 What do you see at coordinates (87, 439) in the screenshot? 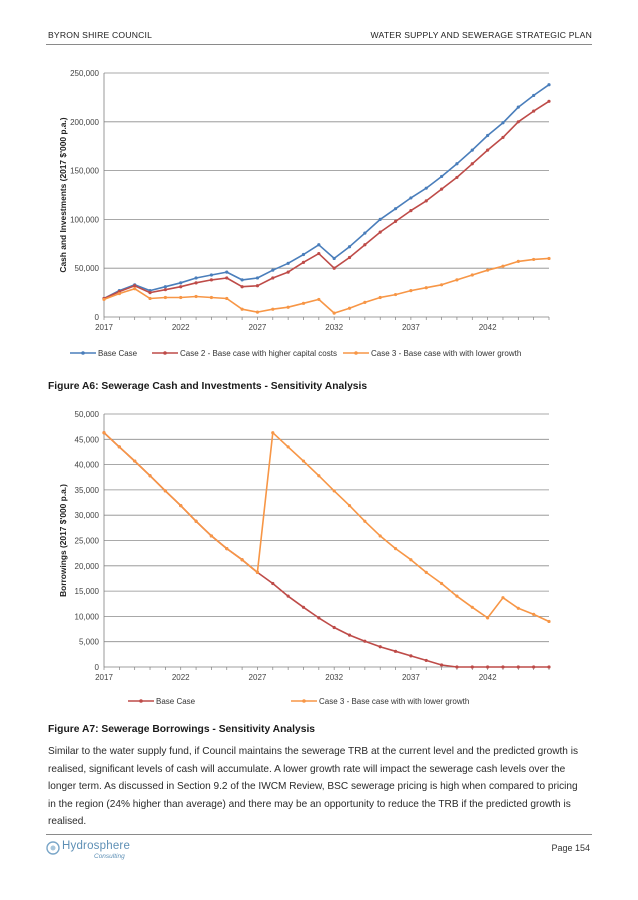
I see `y-tick-label: 45,000` at bounding box center [87, 439].